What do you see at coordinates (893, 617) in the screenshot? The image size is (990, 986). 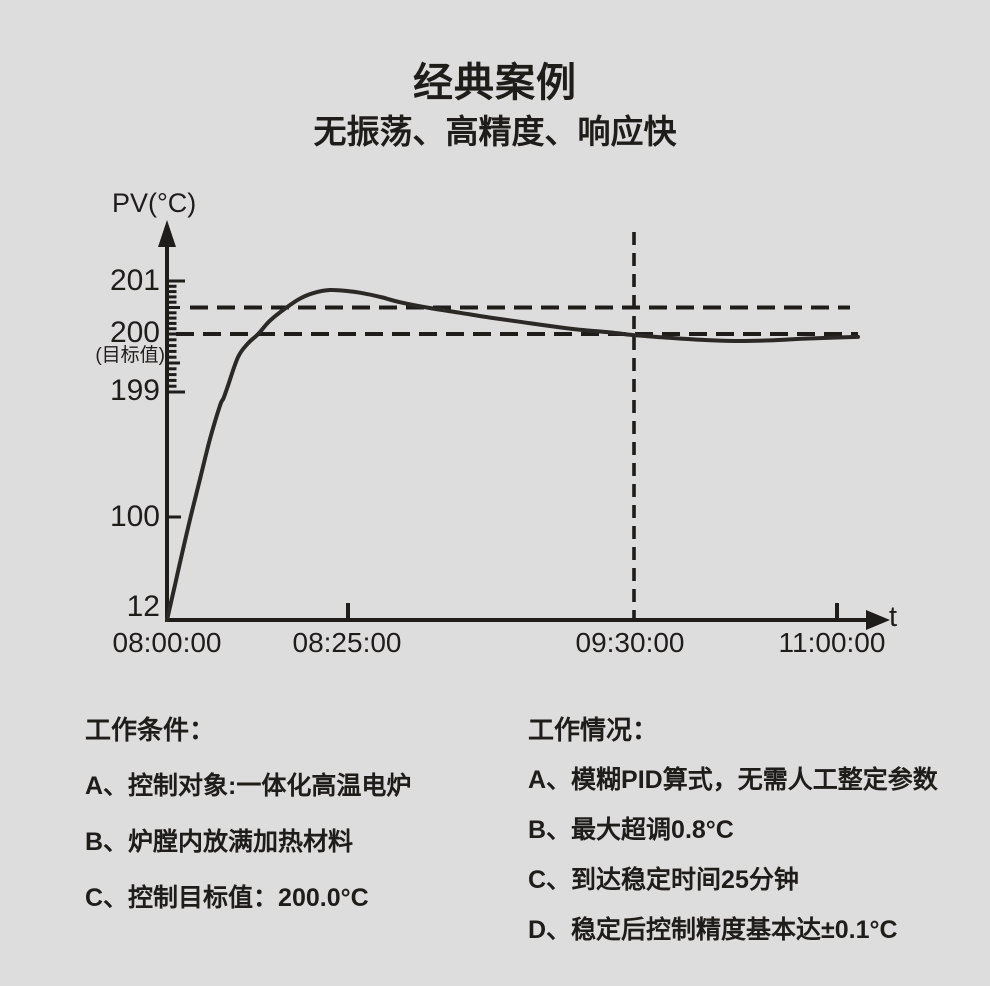 I see `x-axis-title: t` at bounding box center [893, 617].